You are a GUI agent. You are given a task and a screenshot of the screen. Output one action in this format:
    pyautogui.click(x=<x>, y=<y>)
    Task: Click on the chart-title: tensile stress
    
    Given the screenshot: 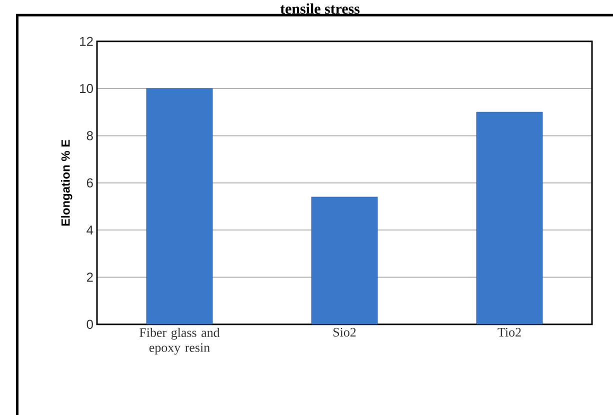 What is the action you would take?
    pyautogui.click(x=320, y=8)
    